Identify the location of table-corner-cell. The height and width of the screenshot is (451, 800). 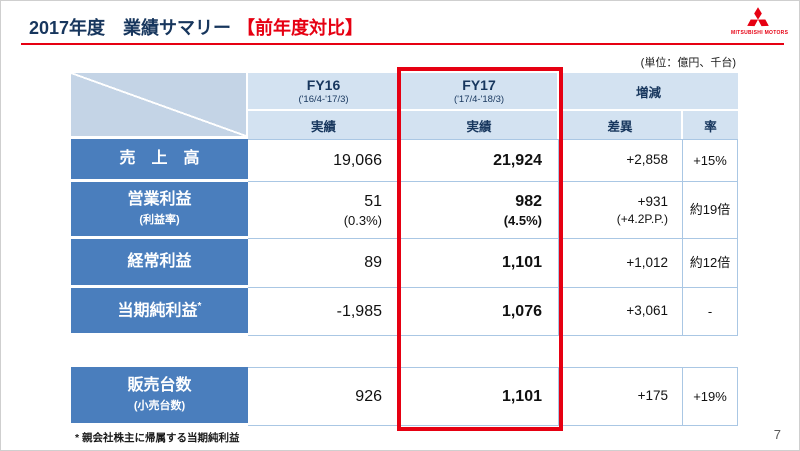
(159, 106).